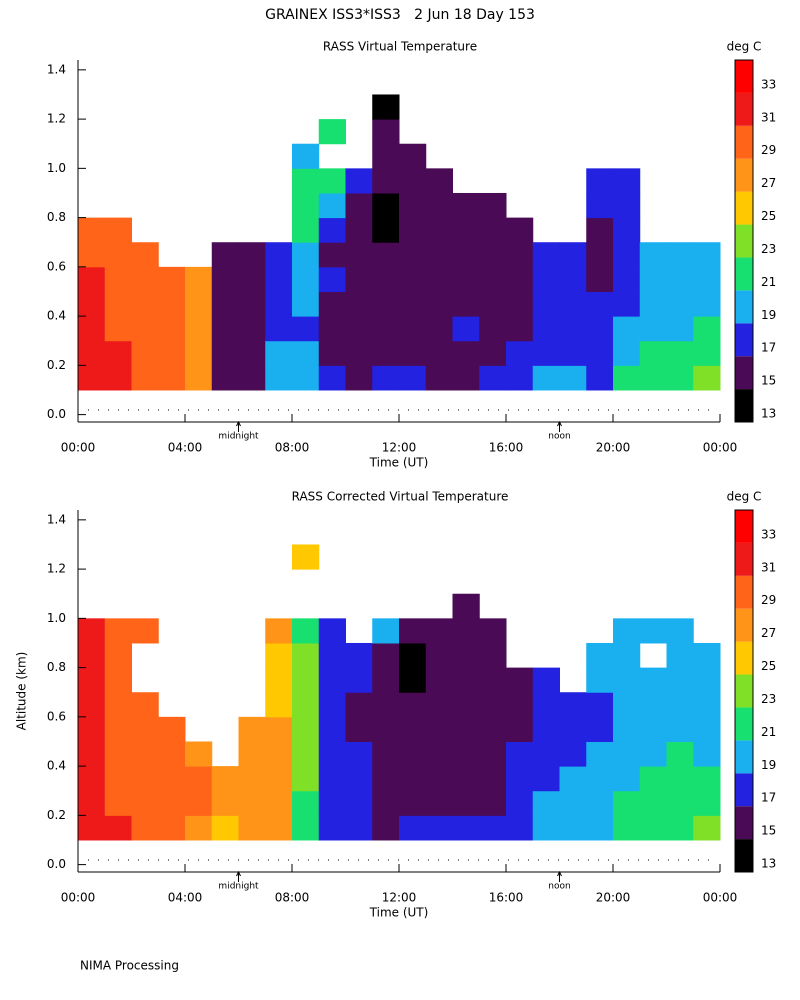  What do you see at coordinates (400, 47) in the screenshot?
I see `chart-title: RASS Virtual Temperature` at bounding box center [400, 47].